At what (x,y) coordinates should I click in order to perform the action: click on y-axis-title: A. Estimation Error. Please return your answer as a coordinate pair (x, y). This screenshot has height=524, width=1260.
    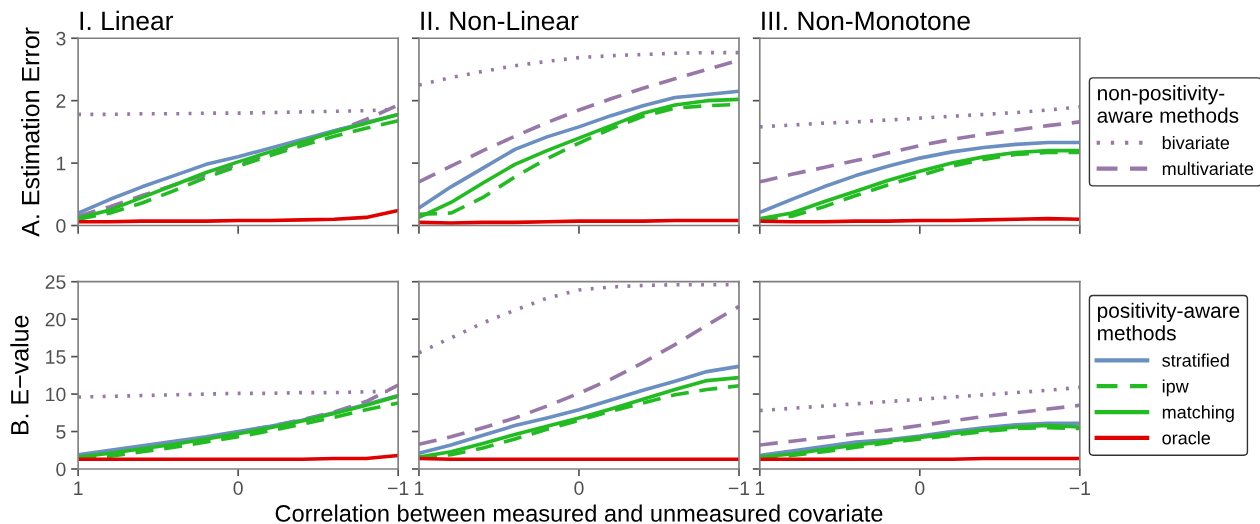
    Looking at the image, I should click on (30, 132).